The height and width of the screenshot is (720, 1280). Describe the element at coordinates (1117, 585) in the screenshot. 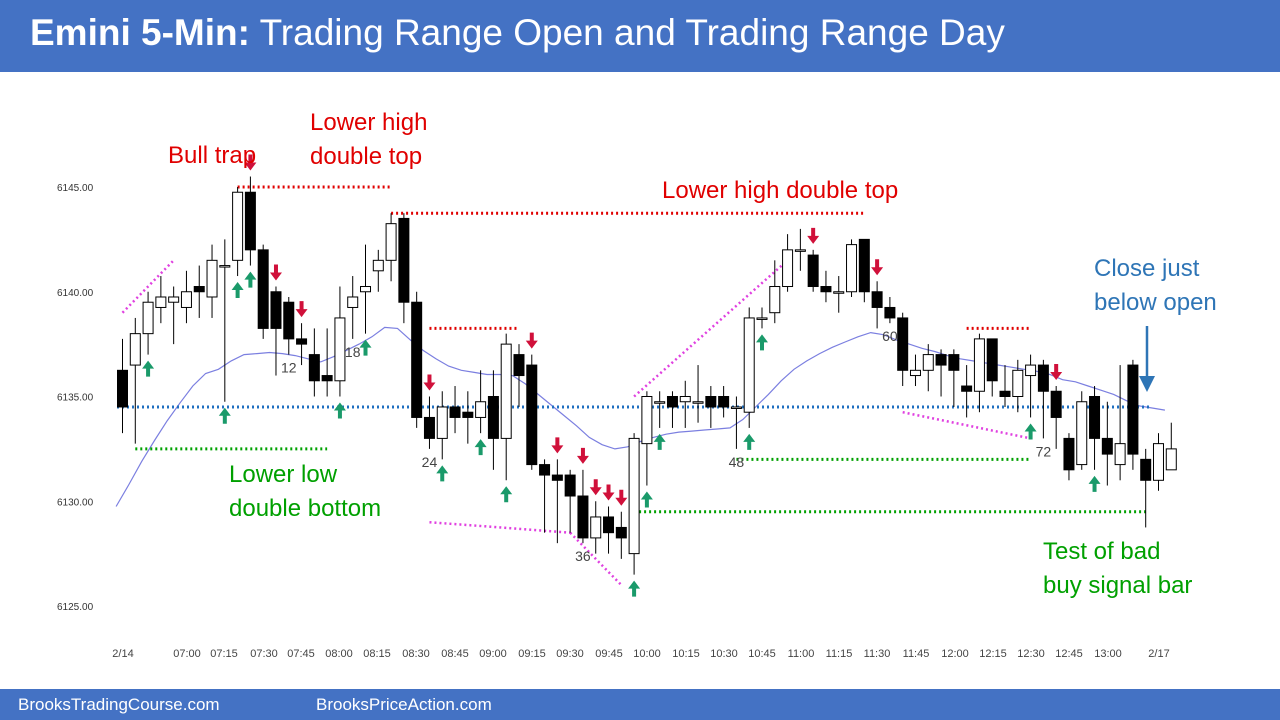

I see `annotation-text: buy signal bar` at that location.